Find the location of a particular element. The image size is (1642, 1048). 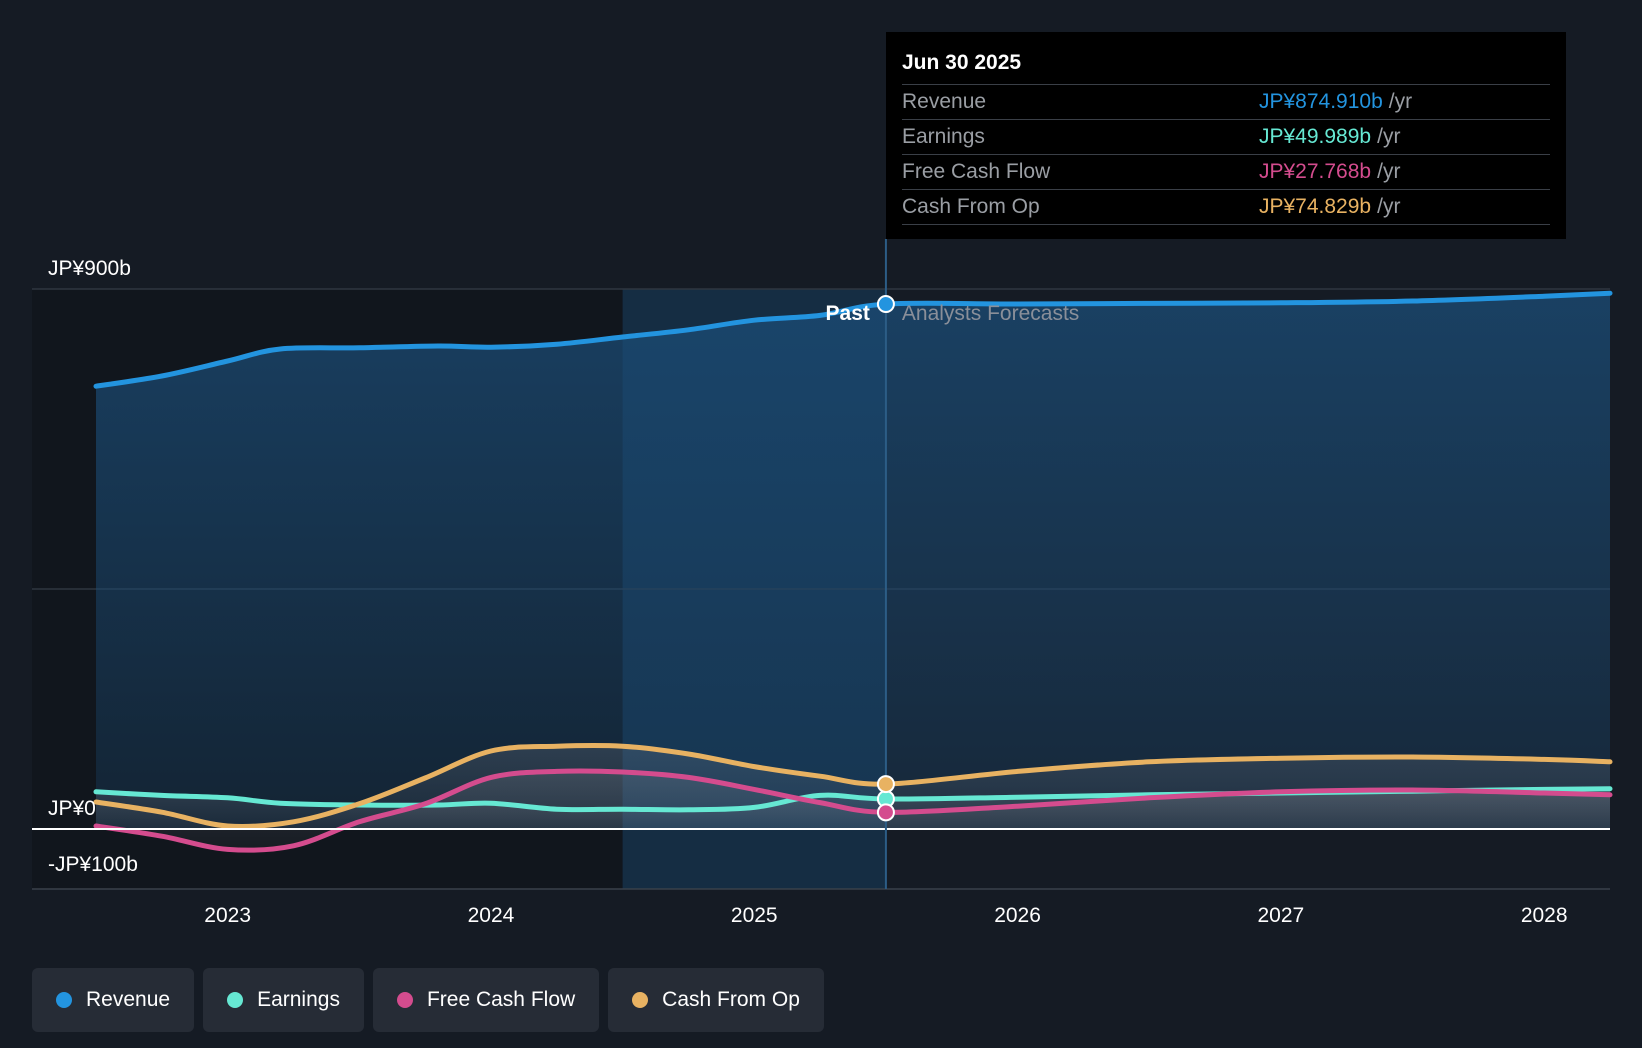

x-tick-label: 2026 is located at coordinates (1017, 915).